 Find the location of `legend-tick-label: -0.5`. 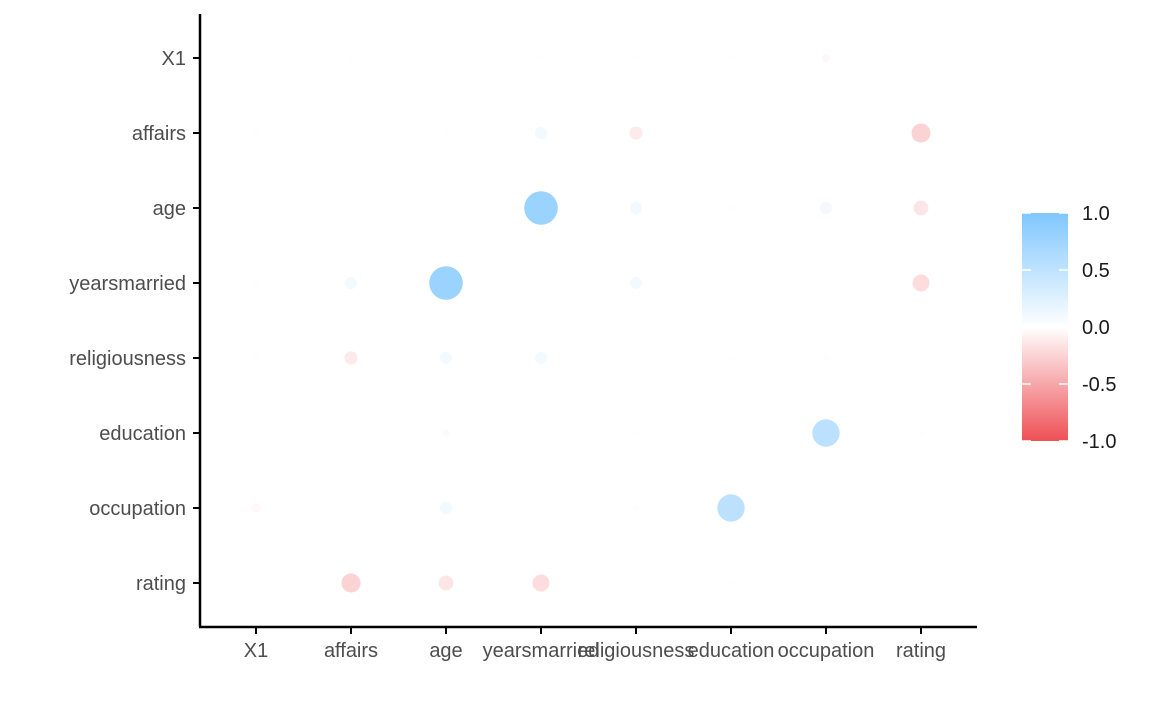

legend-tick-label: -0.5 is located at coordinates (1099, 385).